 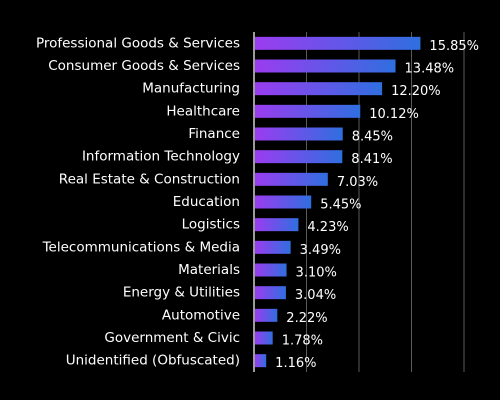 What do you see at coordinates (172, 338) in the screenshot?
I see `category-label-13: Government & Civic` at bounding box center [172, 338].